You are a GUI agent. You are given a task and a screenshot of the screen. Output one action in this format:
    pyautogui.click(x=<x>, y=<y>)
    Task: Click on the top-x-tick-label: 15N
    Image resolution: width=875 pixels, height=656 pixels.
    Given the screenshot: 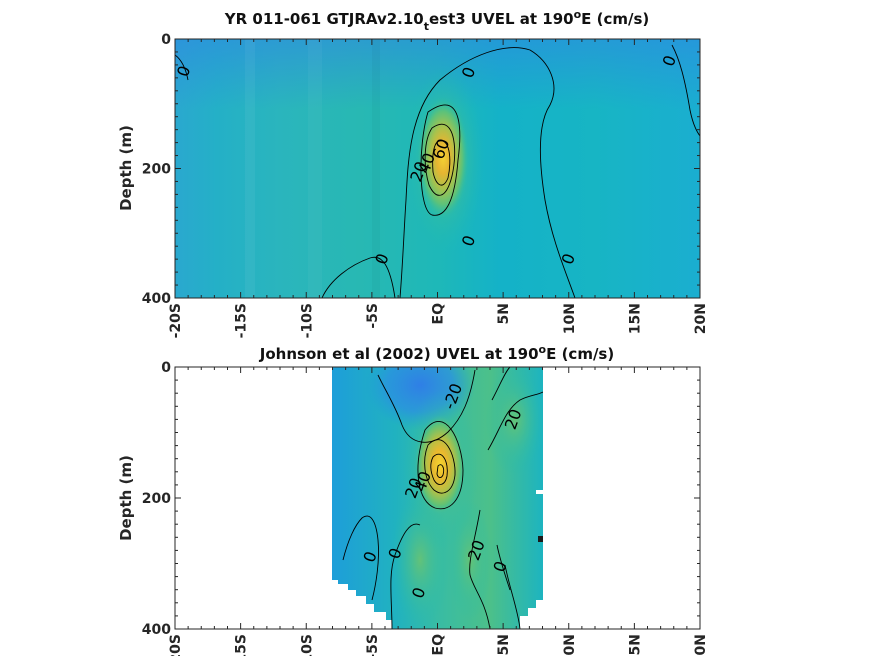 What is the action you would take?
    pyautogui.click(x=635, y=318)
    